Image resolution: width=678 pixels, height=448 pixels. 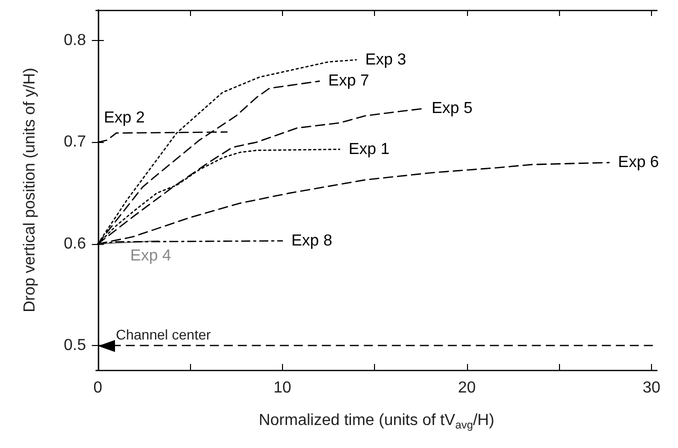 What do you see at coordinates (467, 388) in the screenshot?
I see `x-tick-label: 20` at bounding box center [467, 388].